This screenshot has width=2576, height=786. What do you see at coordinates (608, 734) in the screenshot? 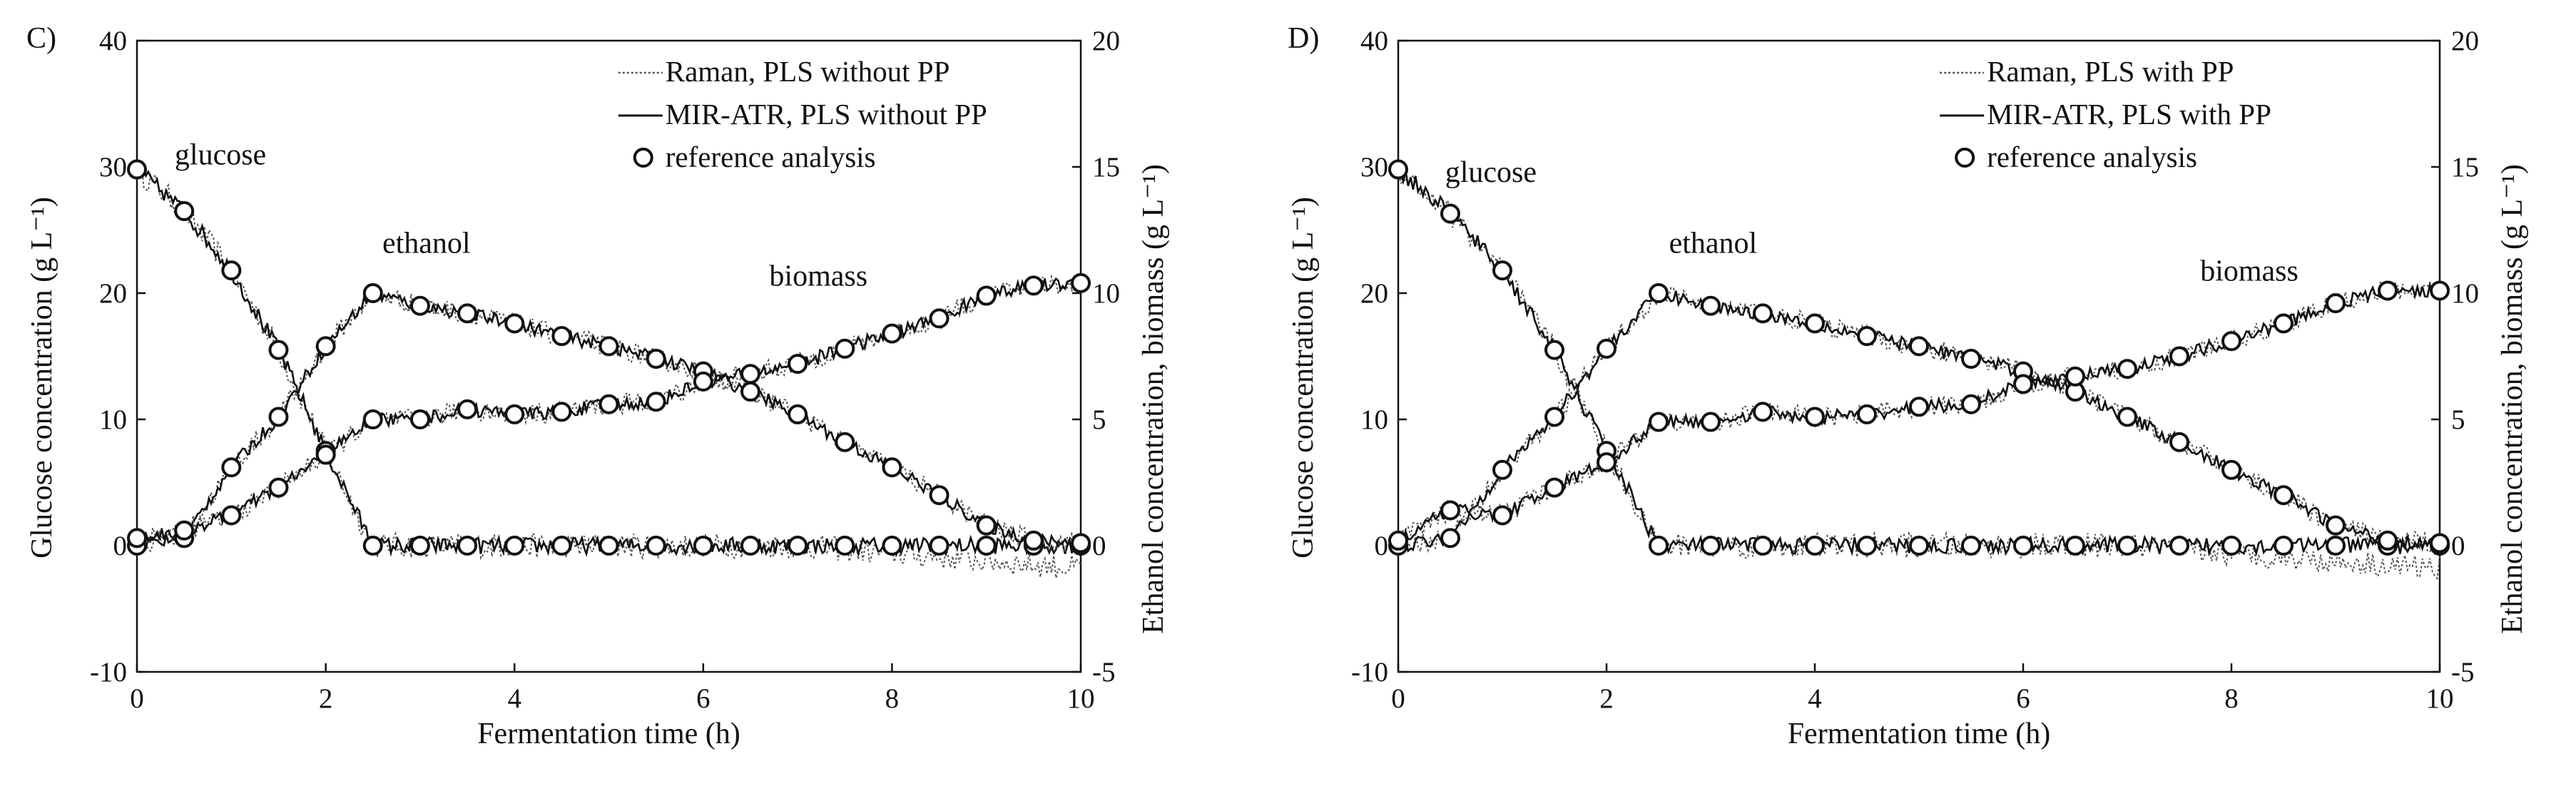
I see `x-axis-title: Fermentation time (h)` at bounding box center [608, 734].